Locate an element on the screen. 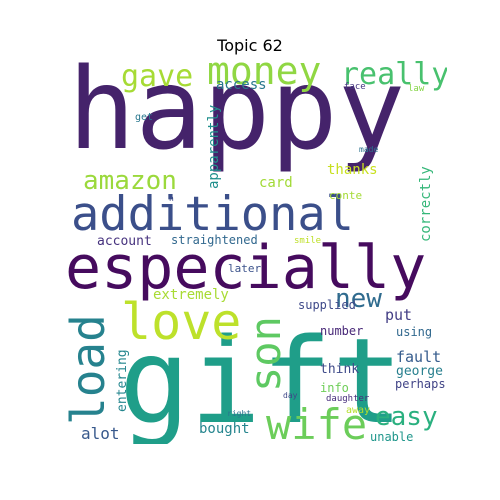 The width and height of the screenshot is (500, 500). word-daughter: daughter is located at coordinates (348, 399).